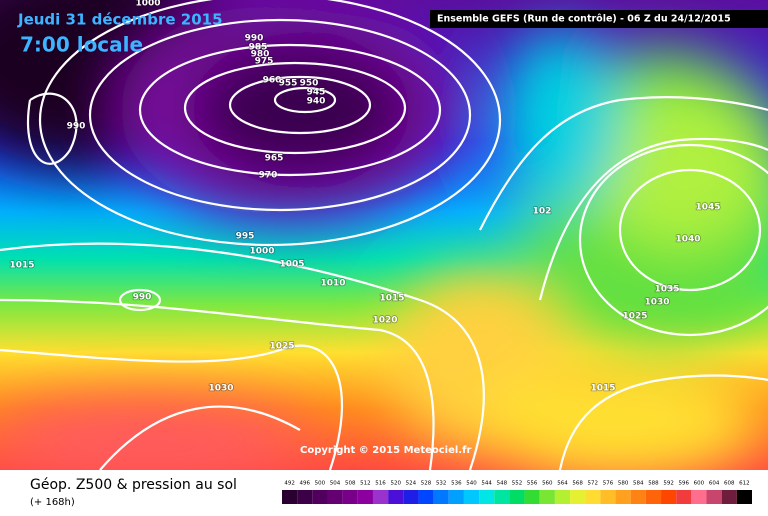  What do you see at coordinates (395, 484) in the screenshot?
I see `legend-label: 520` at bounding box center [395, 484].